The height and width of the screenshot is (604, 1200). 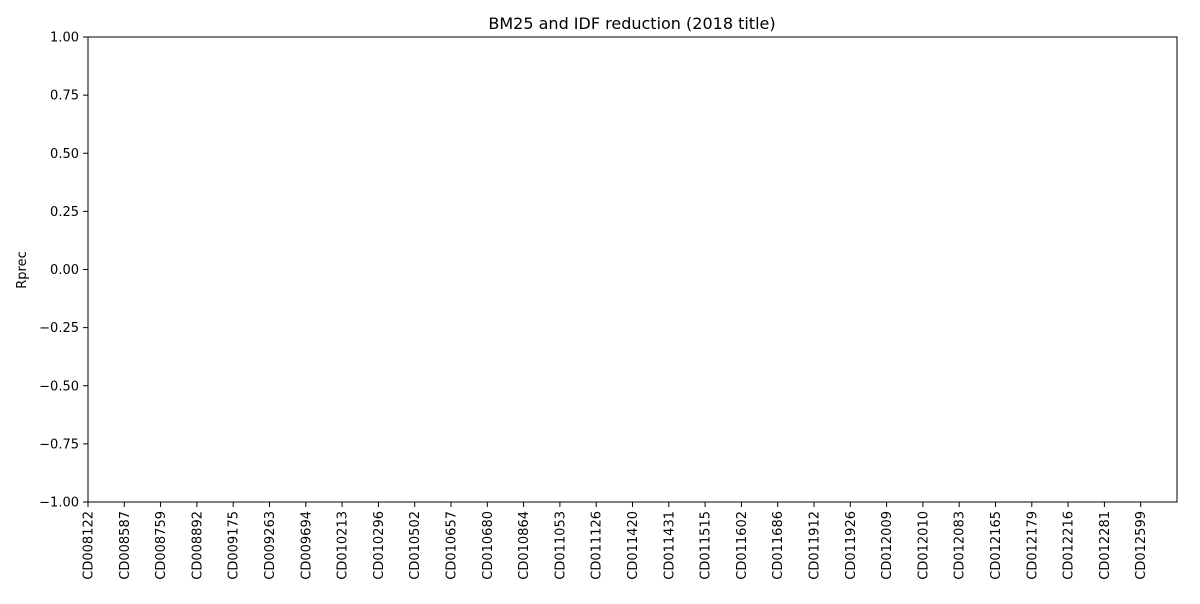 I want to click on x-tick-label: CD011431, so click(x=669, y=545).